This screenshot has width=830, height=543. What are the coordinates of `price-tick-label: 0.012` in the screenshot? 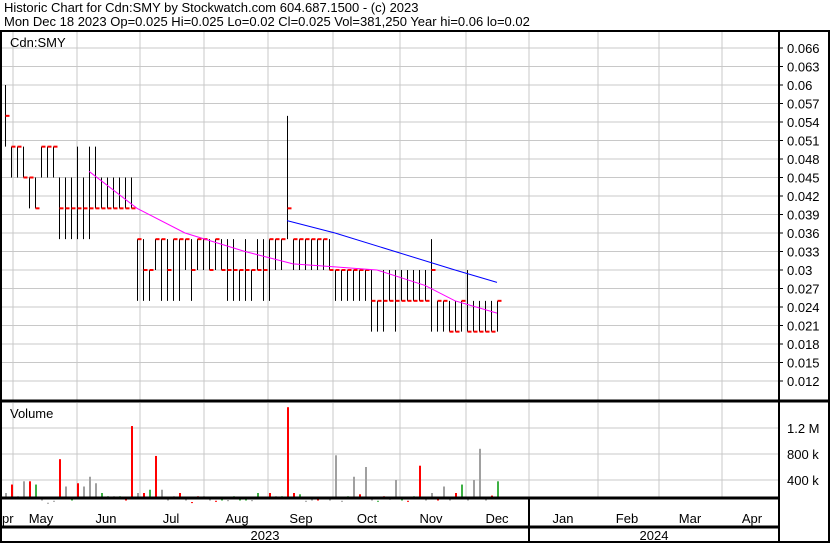 It's located at (803, 381).